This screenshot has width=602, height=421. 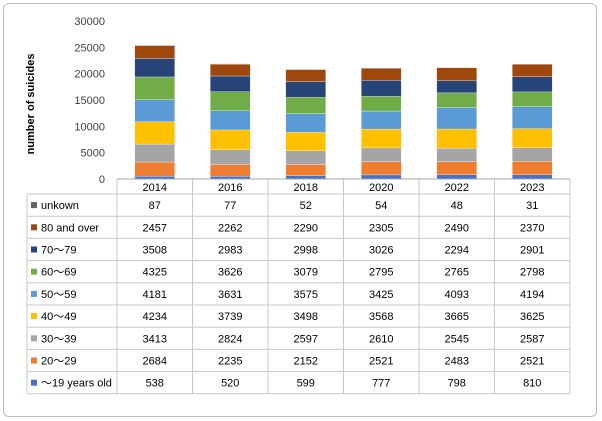 I want to click on legend-label: 50～59, so click(x=58, y=295).